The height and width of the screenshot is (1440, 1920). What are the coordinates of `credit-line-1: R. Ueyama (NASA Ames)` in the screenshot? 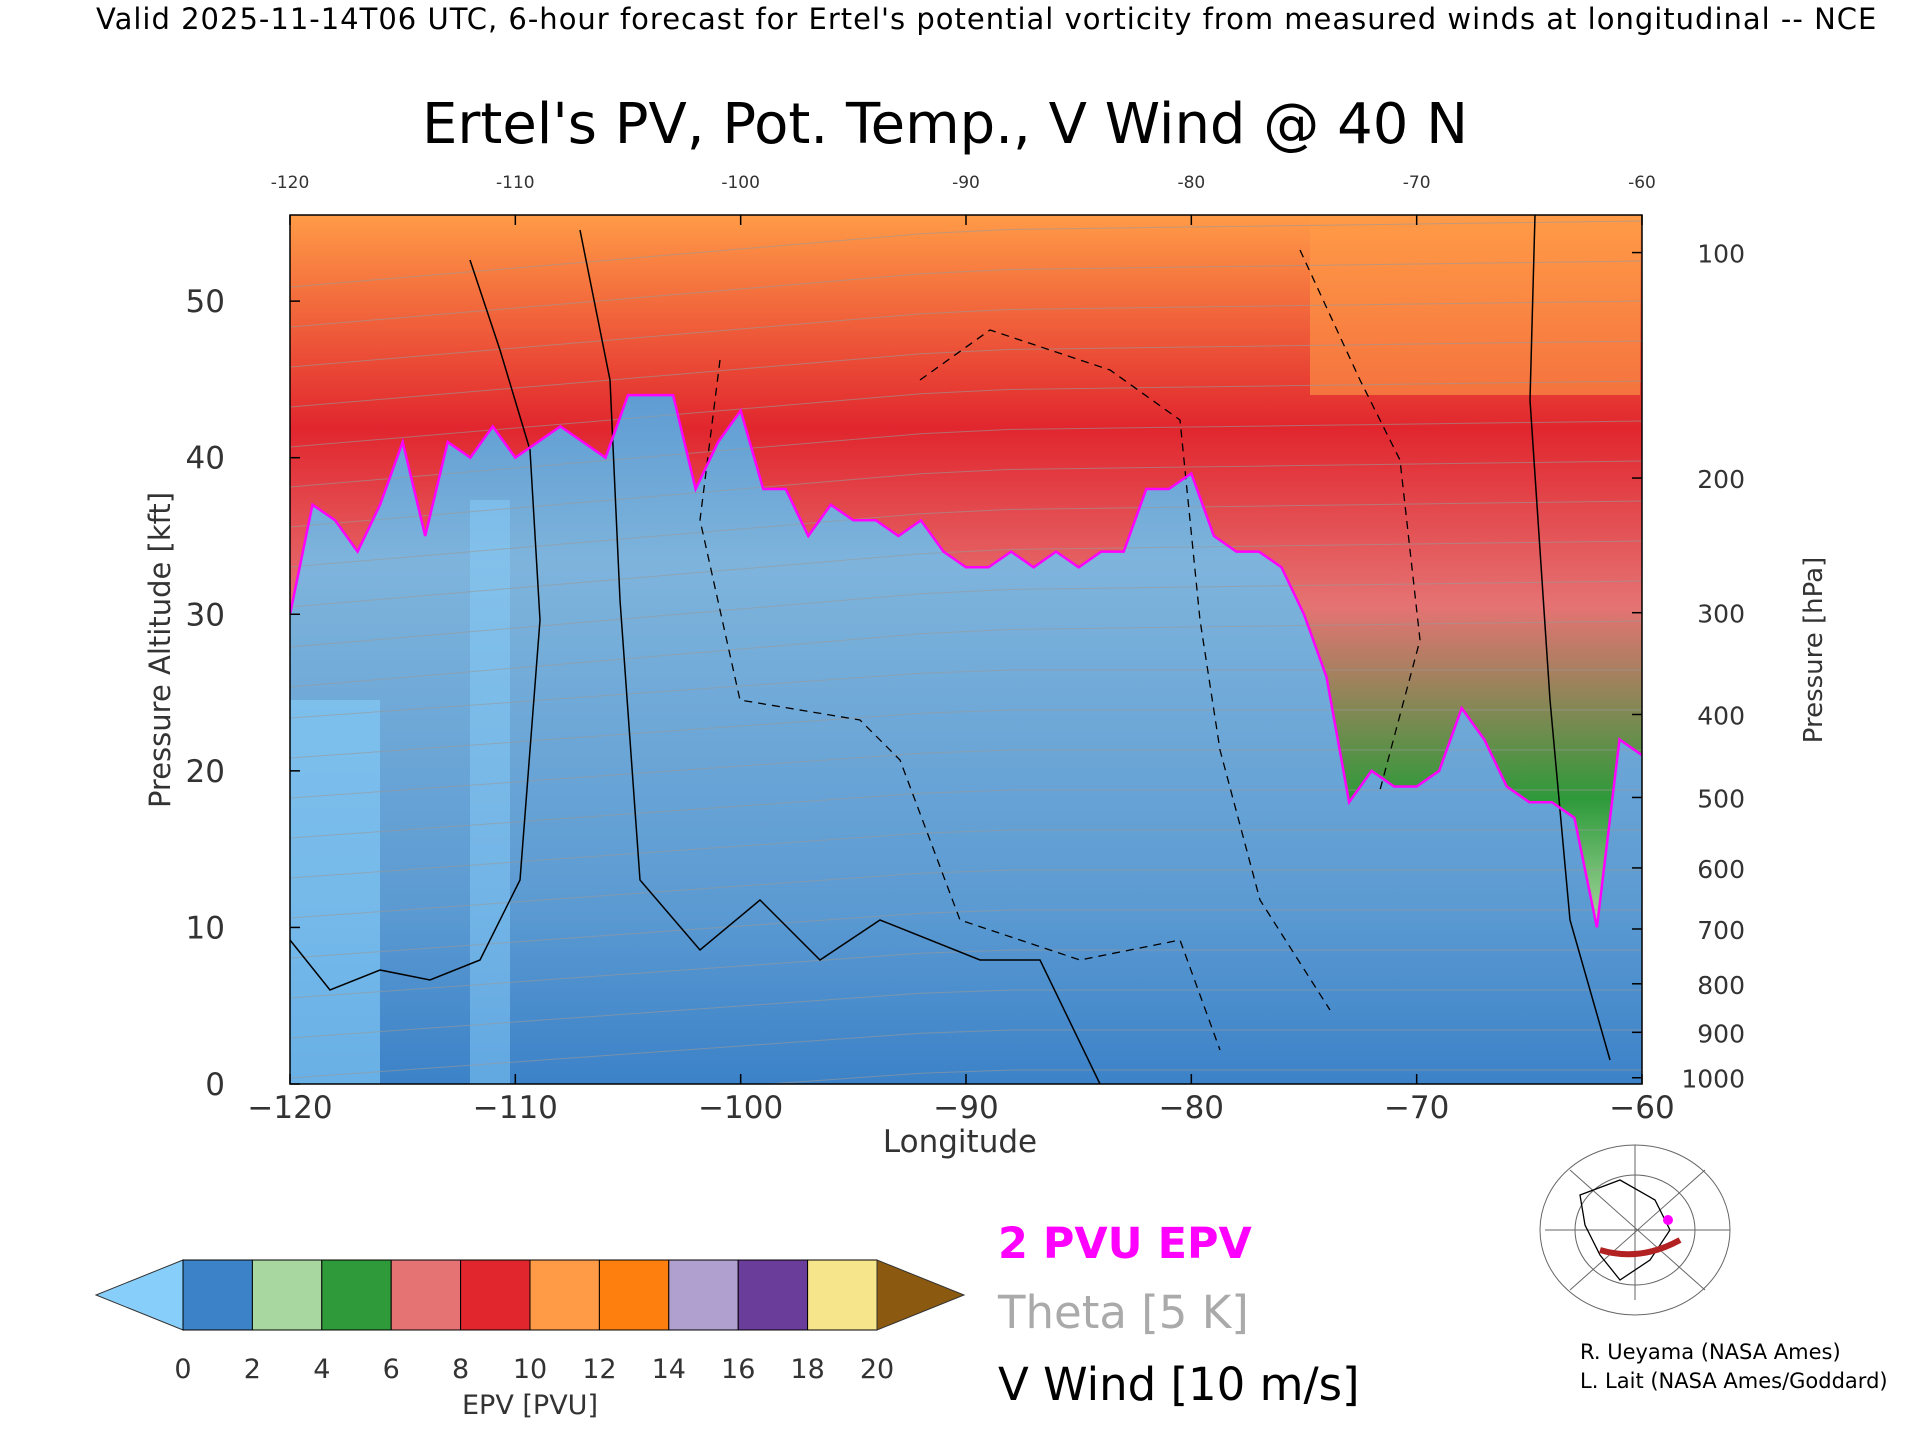 It's located at (1710, 1352).